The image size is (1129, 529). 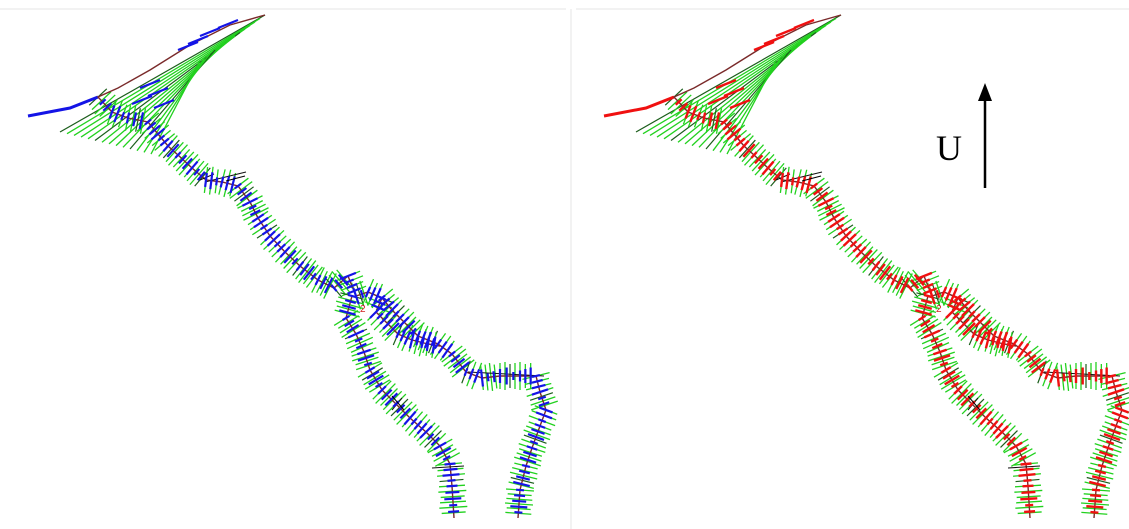 I want to click on cross-section-line, so click(x=163, y=76).